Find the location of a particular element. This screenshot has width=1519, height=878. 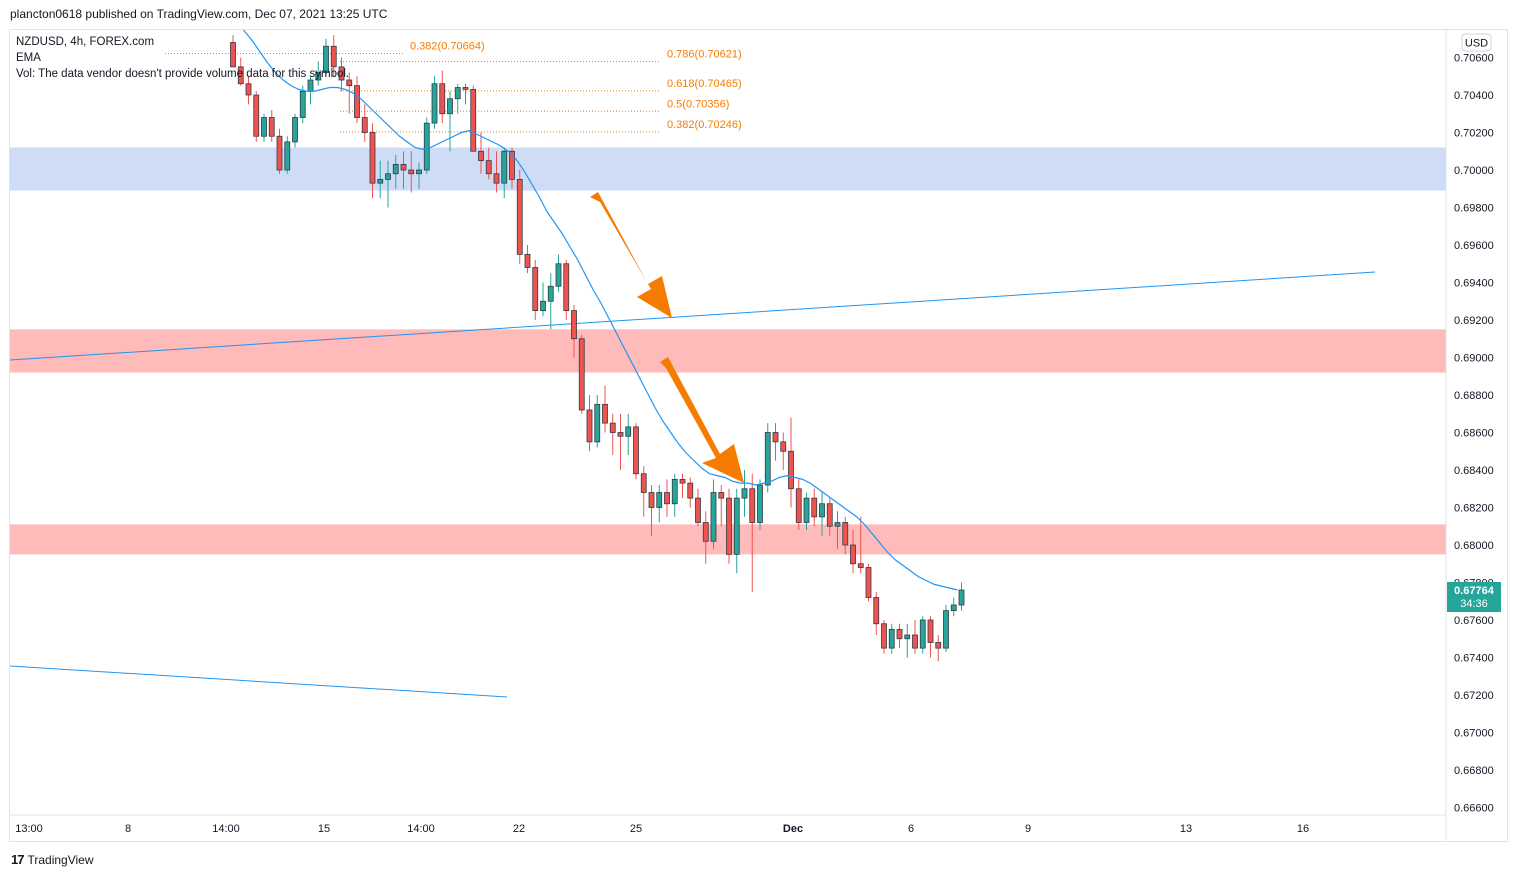

price-tick-label: 0.66600 is located at coordinates (1474, 809).